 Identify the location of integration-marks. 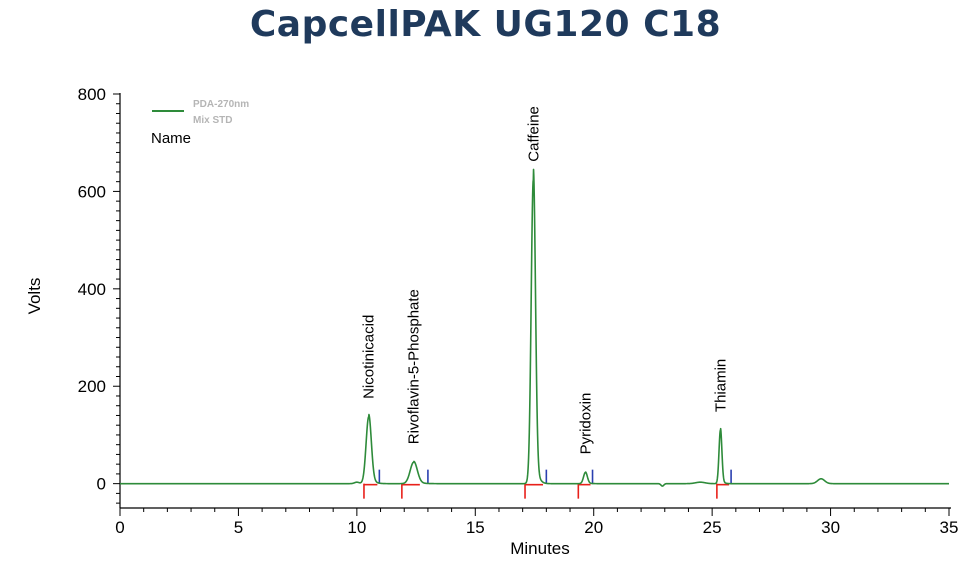
(547, 484).